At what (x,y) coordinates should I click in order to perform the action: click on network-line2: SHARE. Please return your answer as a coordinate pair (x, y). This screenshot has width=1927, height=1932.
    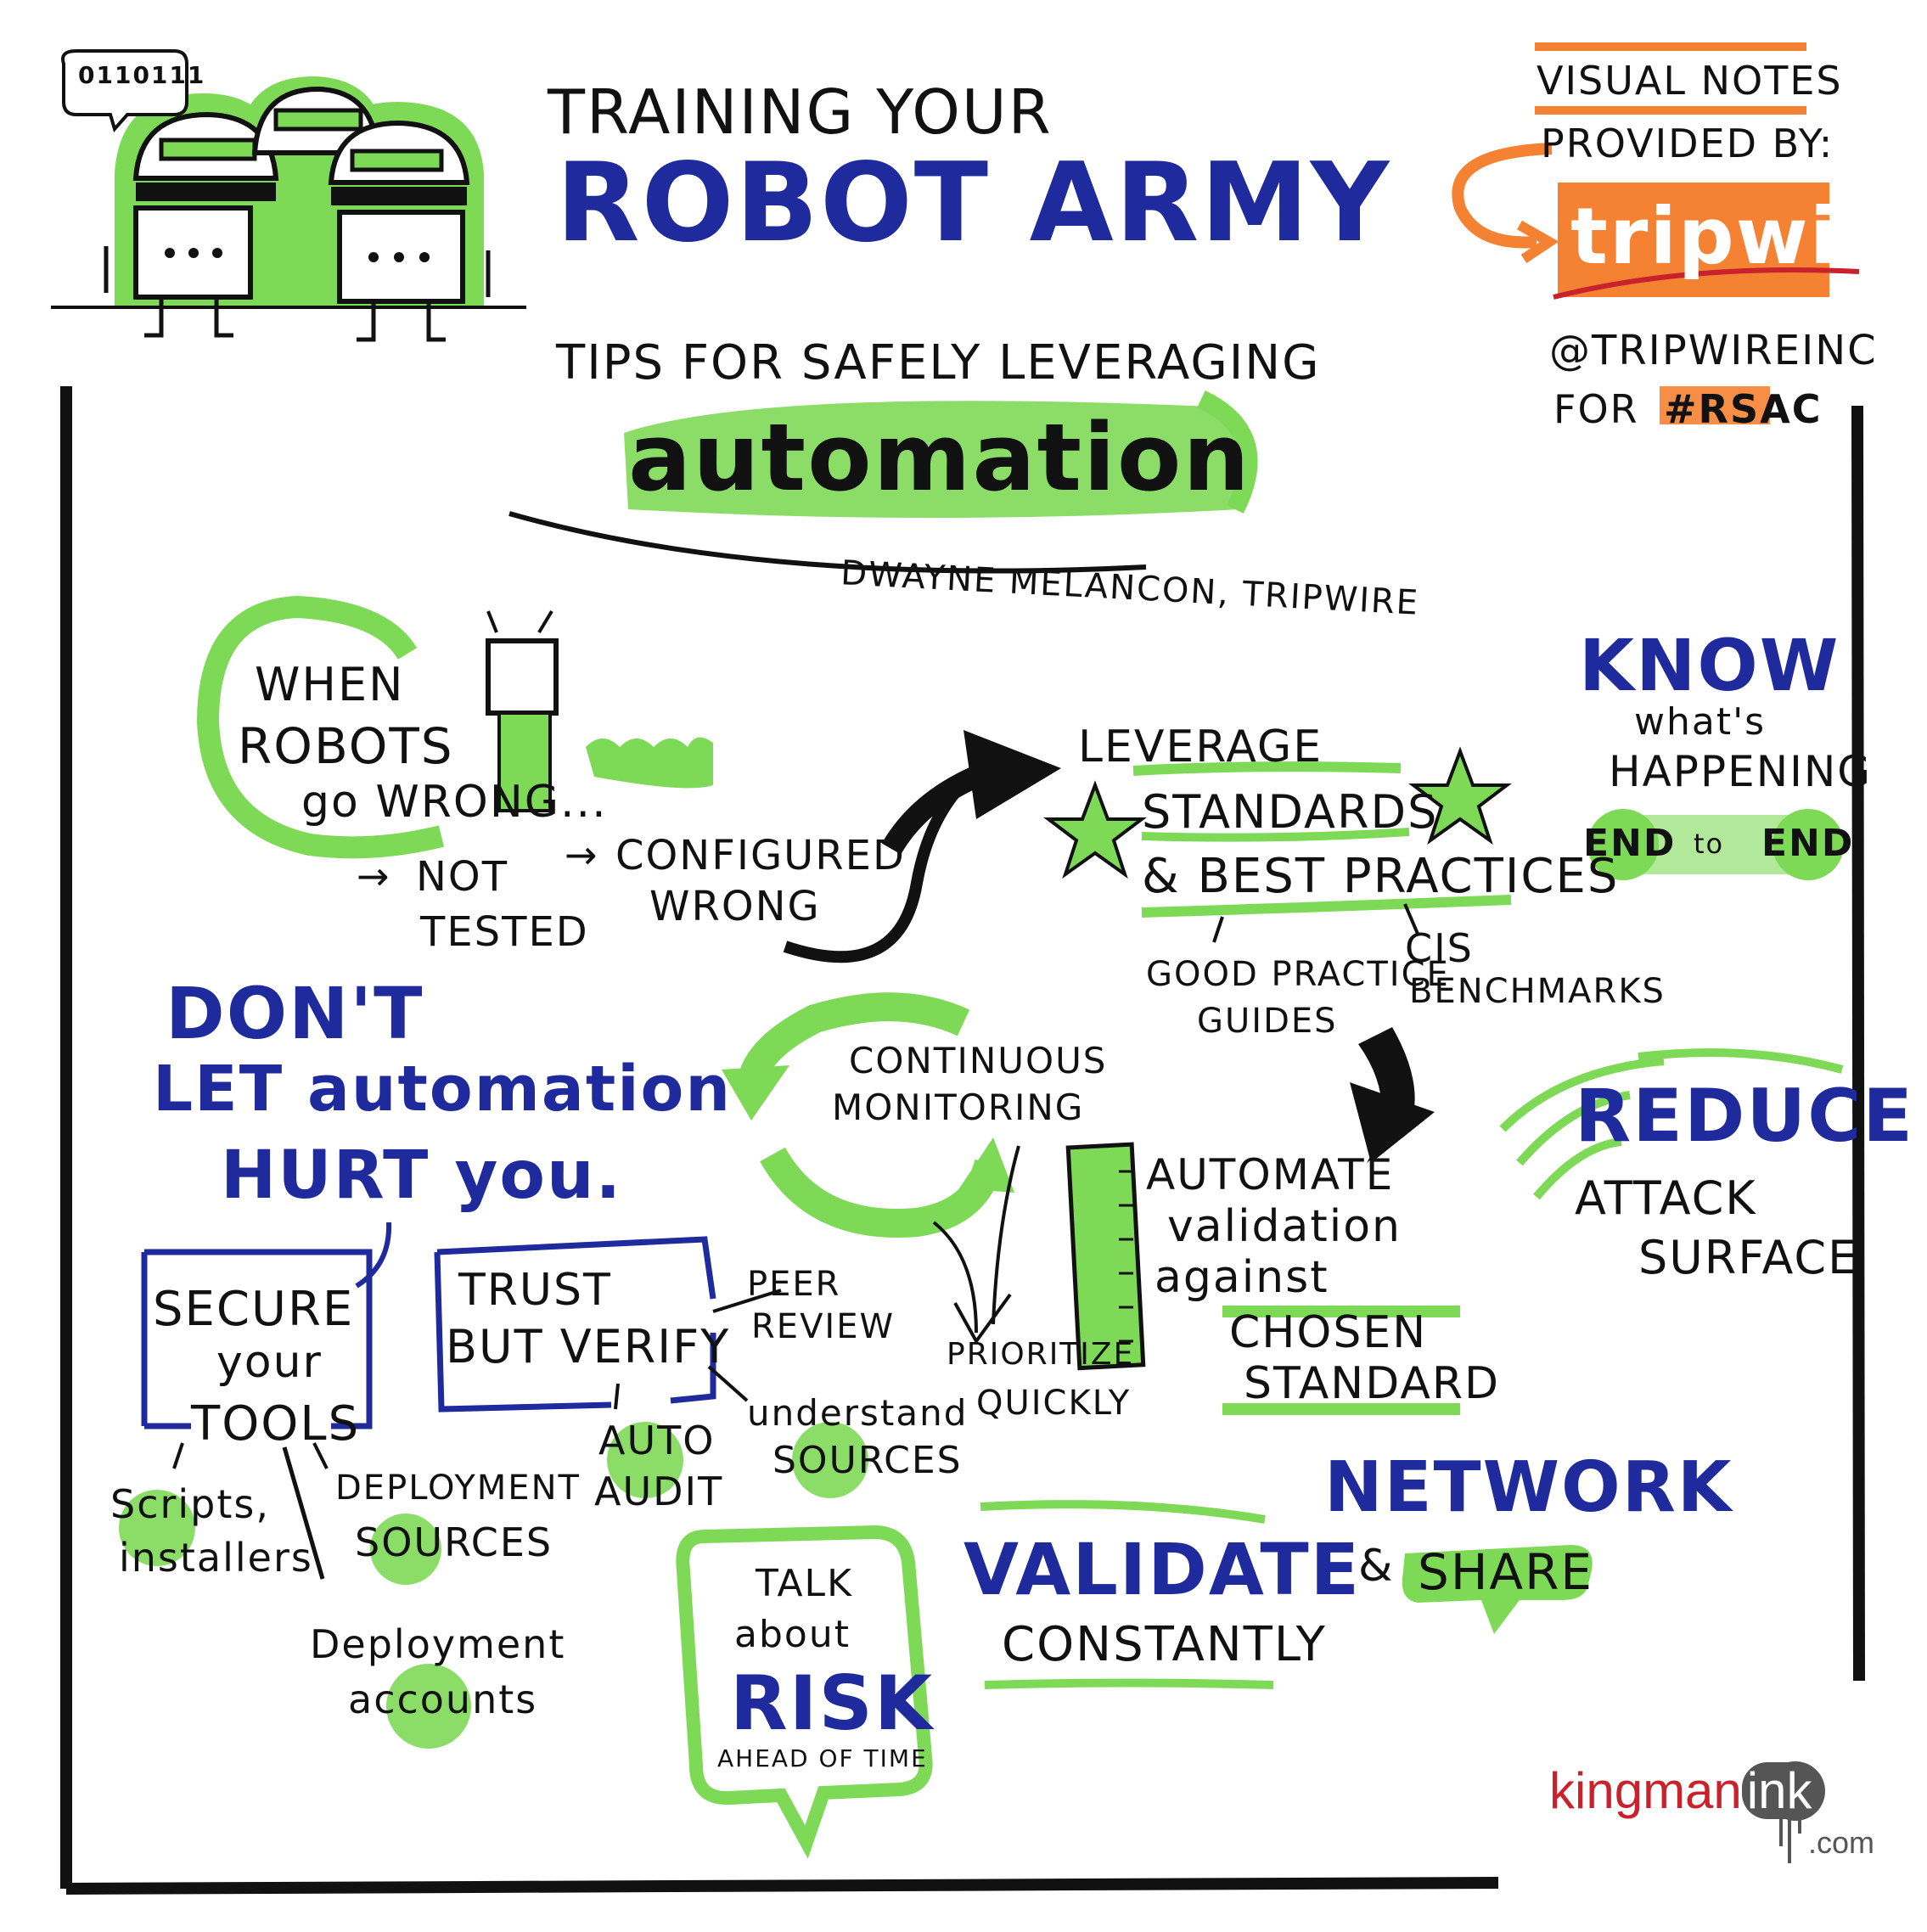
    Looking at the image, I should click on (1506, 1572).